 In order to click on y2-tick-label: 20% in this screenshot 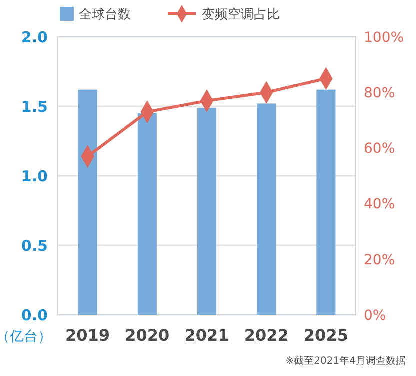, I will do `click(380, 260)`.